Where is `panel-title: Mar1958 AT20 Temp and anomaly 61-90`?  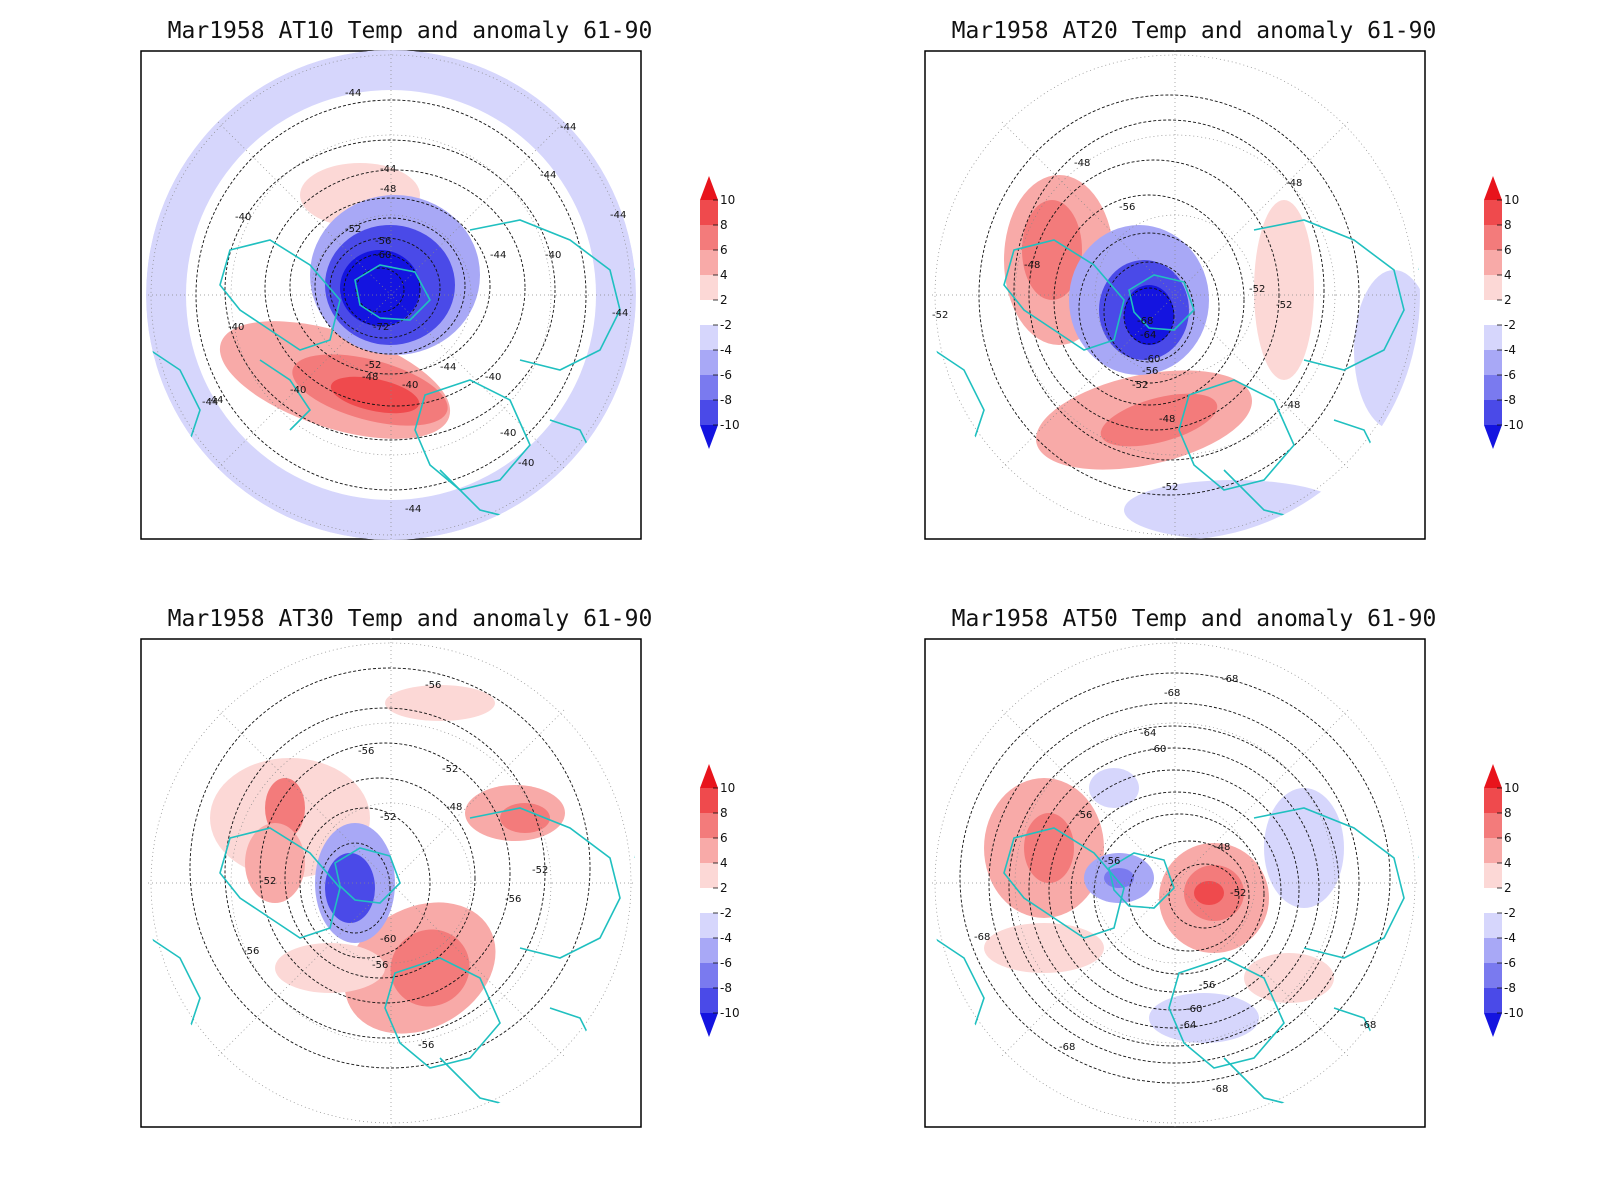
panel-title: Mar1958 AT20 Temp and anomaly 61-90 is located at coordinates (1194, 31).